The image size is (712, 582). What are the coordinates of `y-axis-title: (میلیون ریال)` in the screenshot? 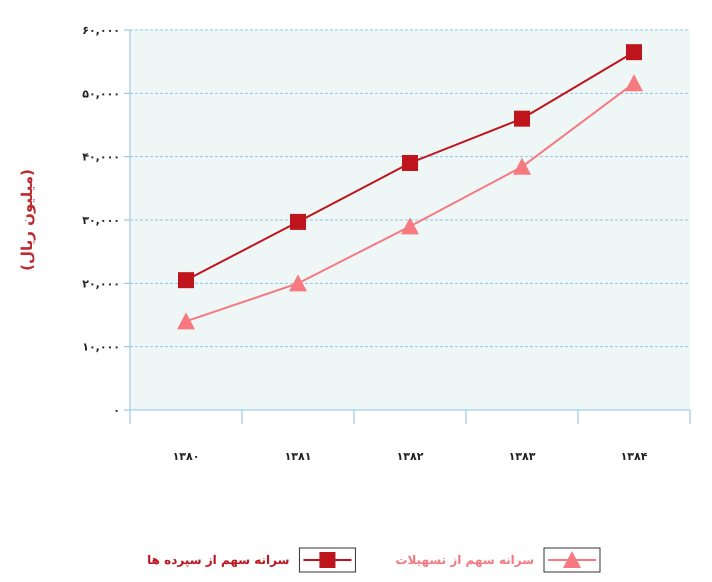 It's located at (27, 220).